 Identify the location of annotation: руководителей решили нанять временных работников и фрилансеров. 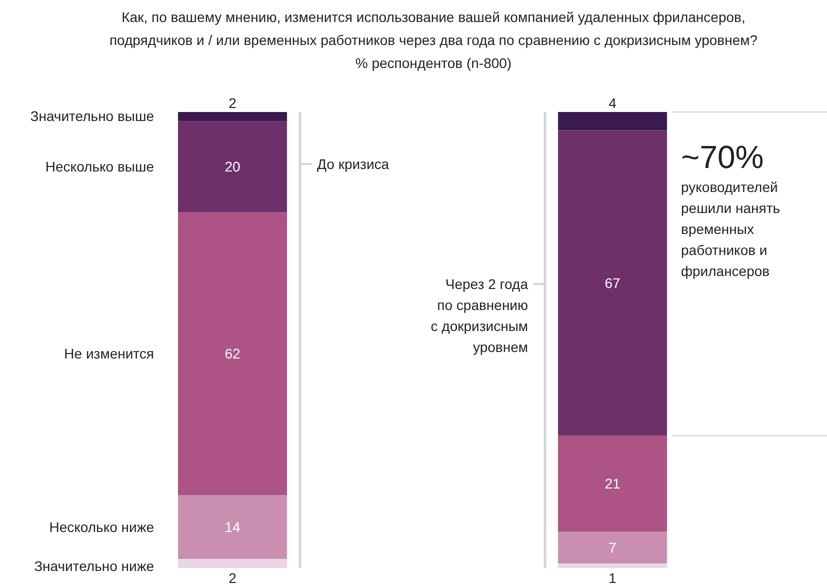
(730, 229).